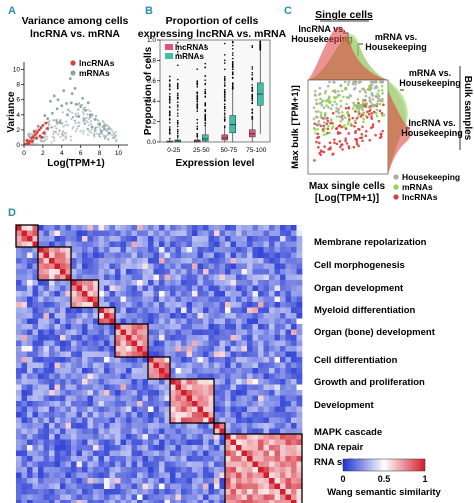 The height and width of the screenshot is (503, 474). I want to click on panel-c-housekeeping-point, so click(324, 122).